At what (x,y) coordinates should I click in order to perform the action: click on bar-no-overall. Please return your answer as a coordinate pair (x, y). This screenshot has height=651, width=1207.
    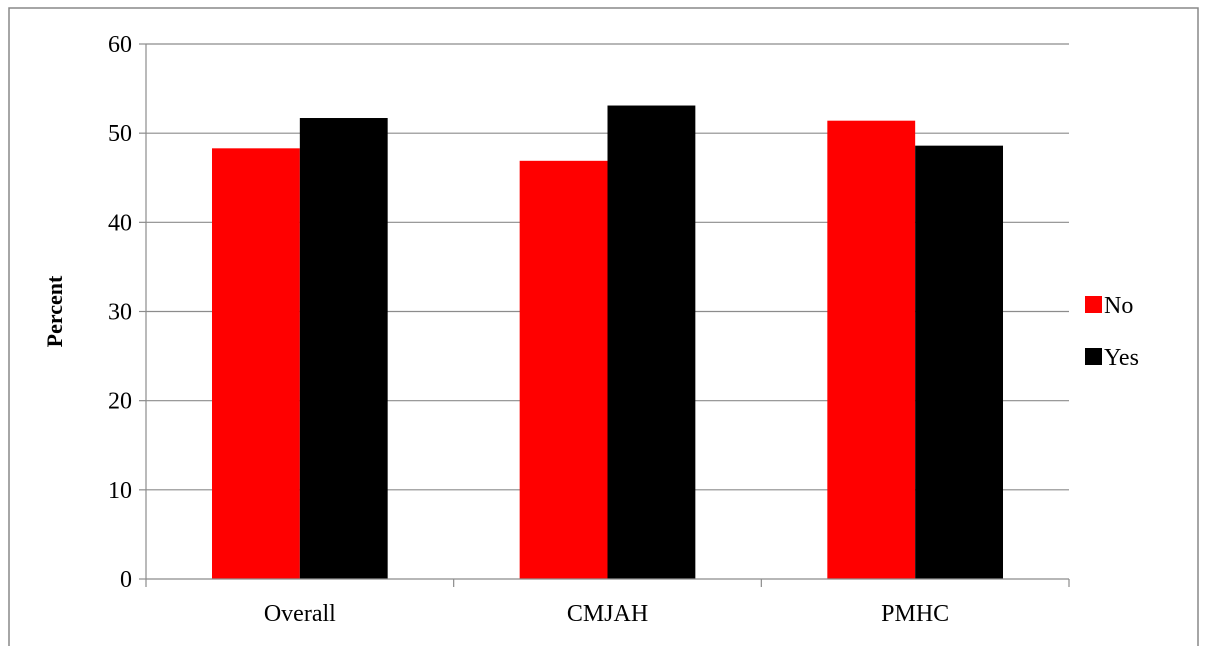
    Looking at the image, I should click on (255, 363).